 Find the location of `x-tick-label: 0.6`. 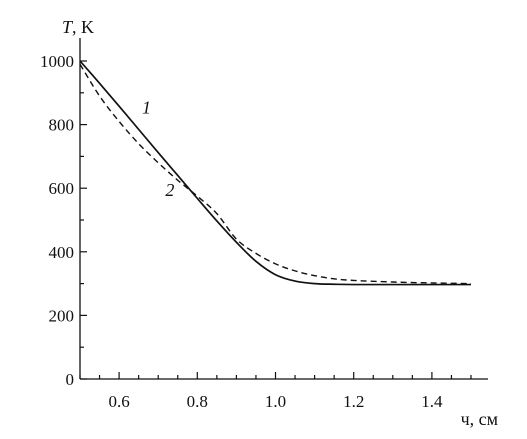

x-tick-label: 0.6 is located at coordinates (118, 401).